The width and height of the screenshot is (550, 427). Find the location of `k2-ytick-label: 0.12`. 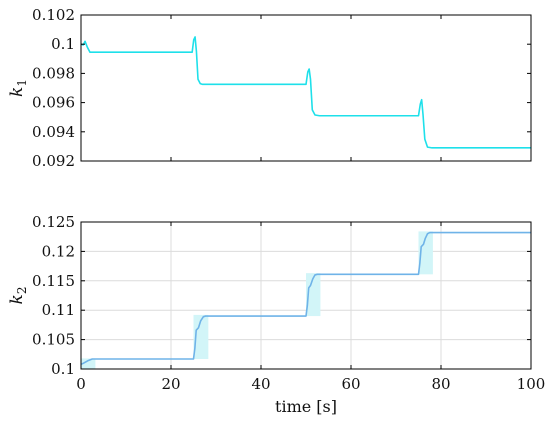

k2-ytick-label: 0.12 is located at coordinates (58, 251).